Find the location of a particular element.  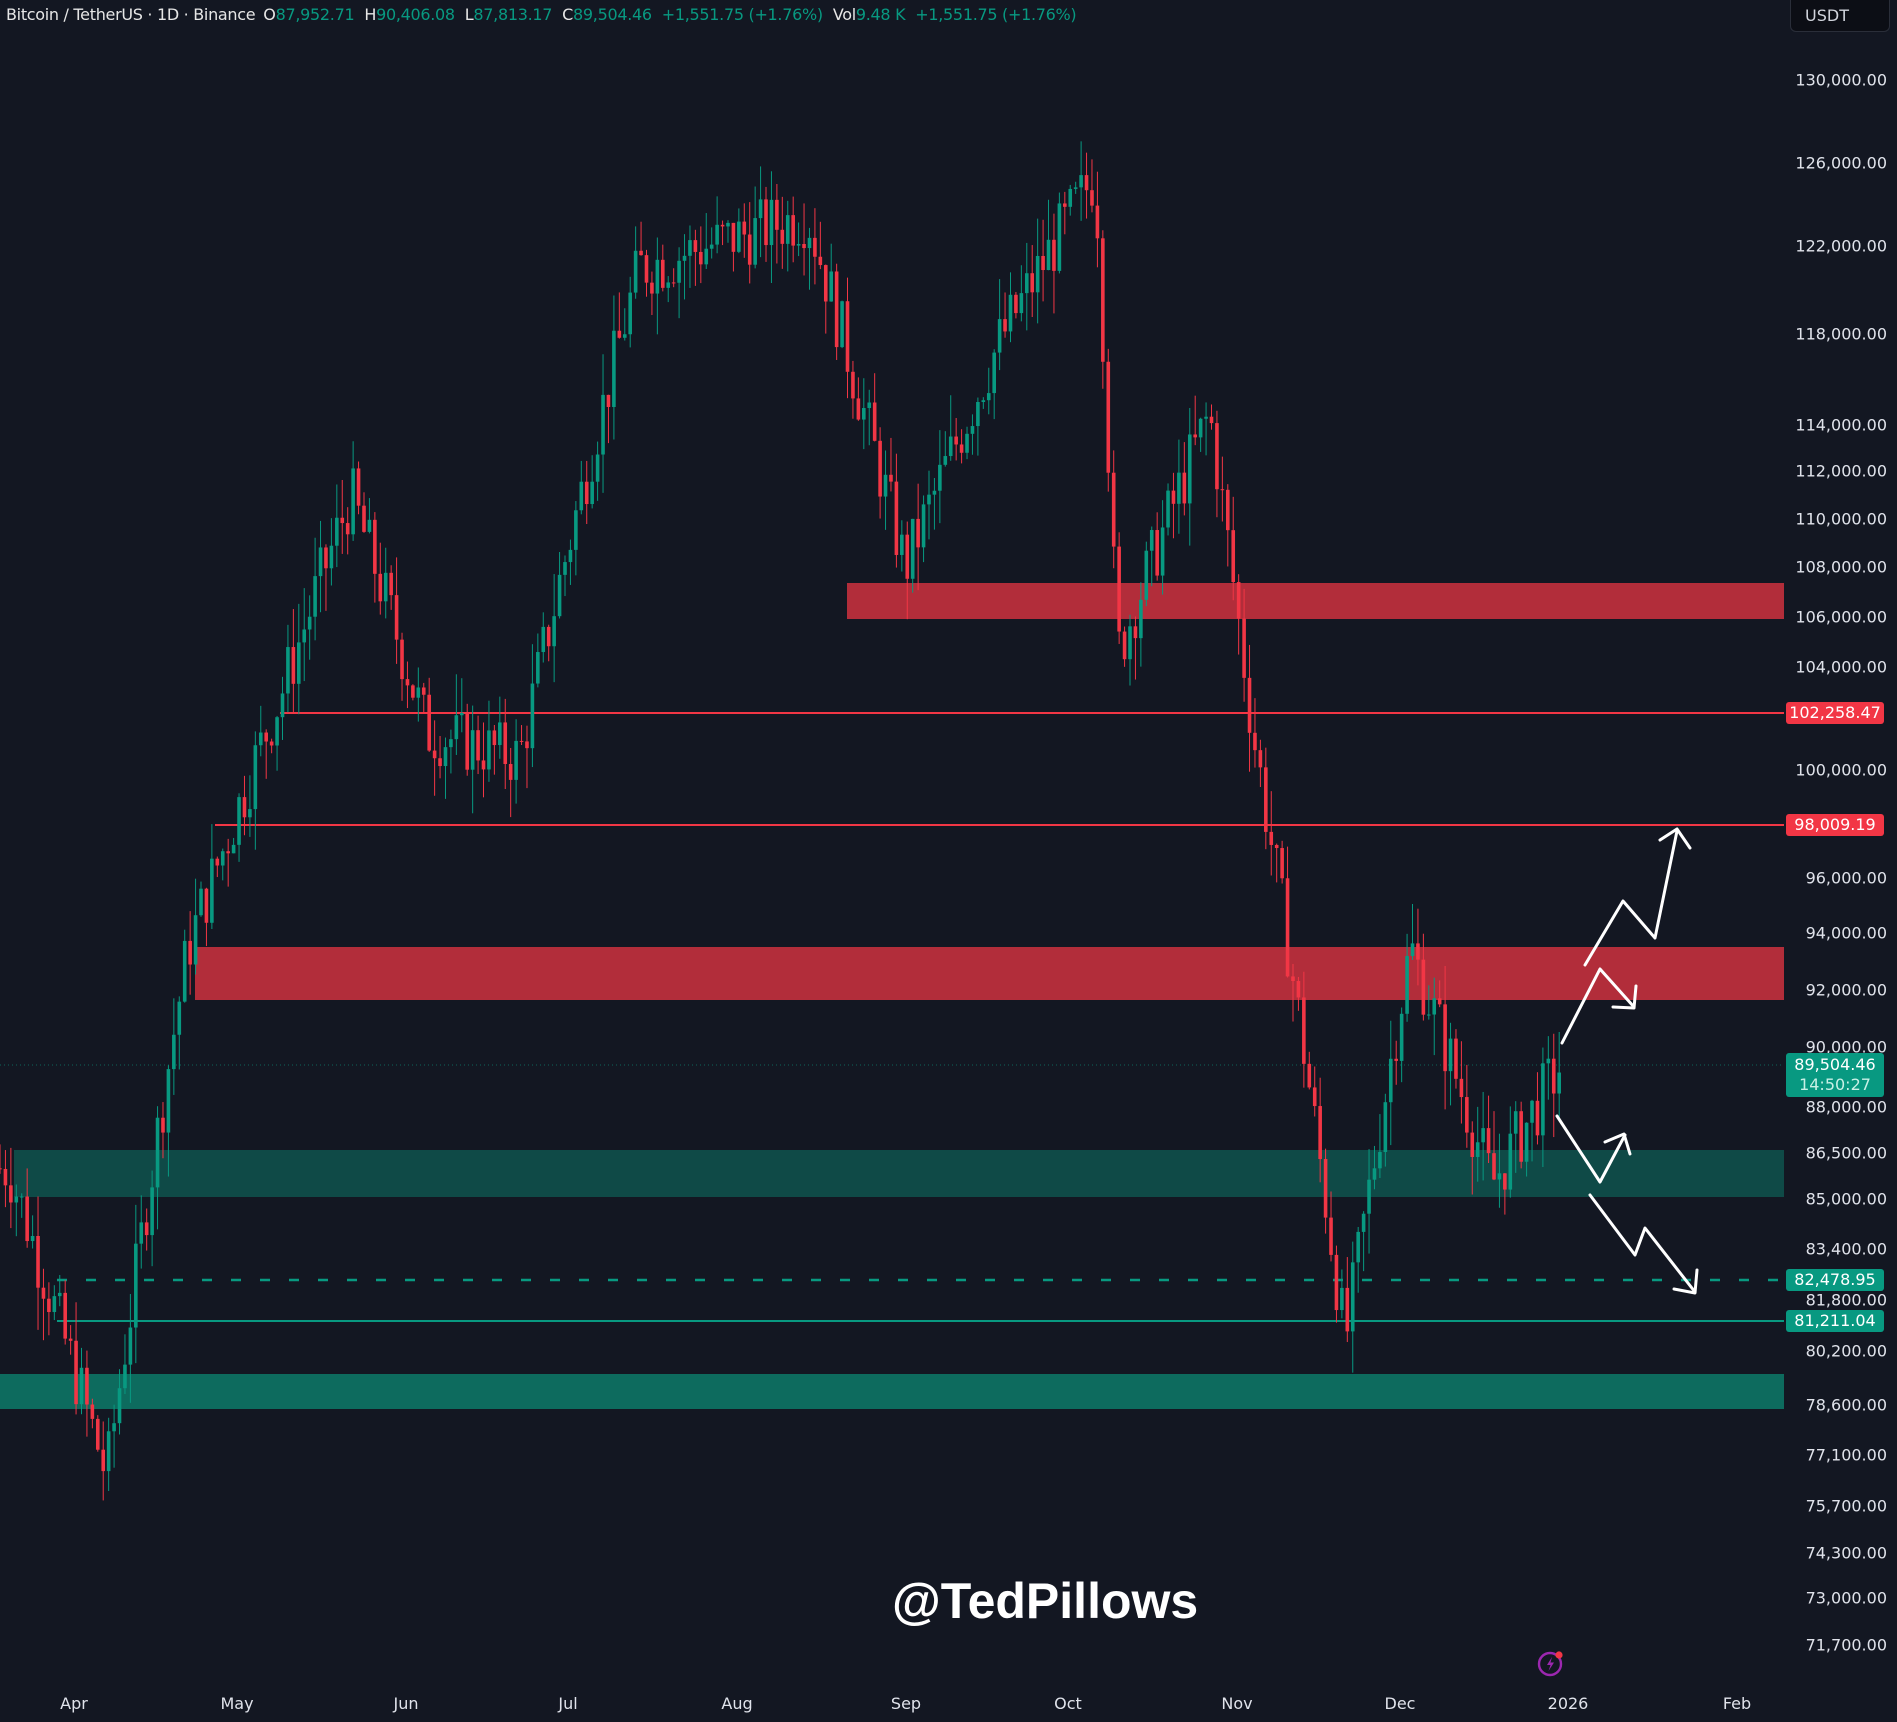

price-axis-tick: 112,000.00 is located at coordinates (1841, 471).